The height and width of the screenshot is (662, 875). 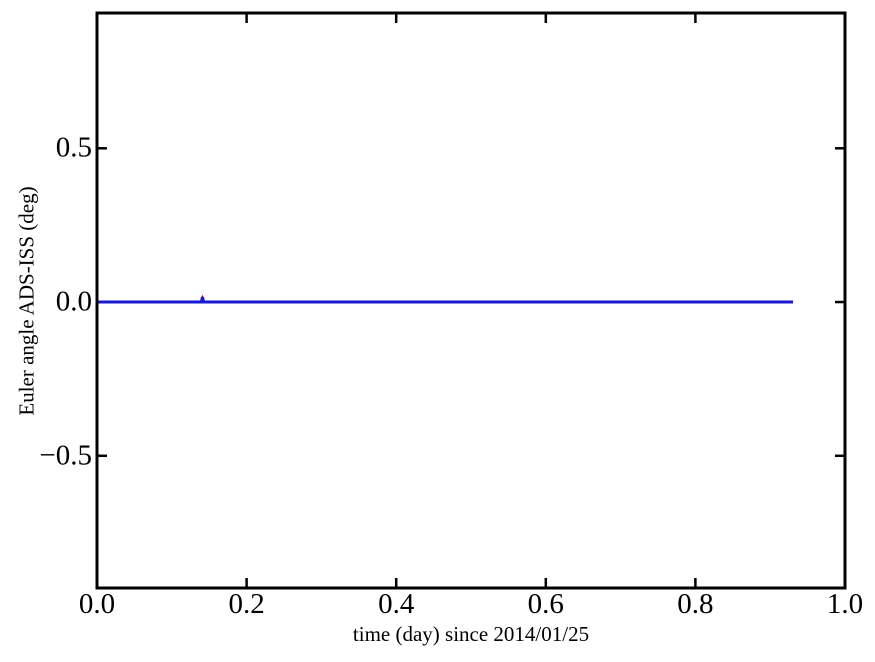 What do you see at coordinates (73, 147) in the screenshot?
I see `y-tick-label: 0.5` at bounding box center [73, 147].